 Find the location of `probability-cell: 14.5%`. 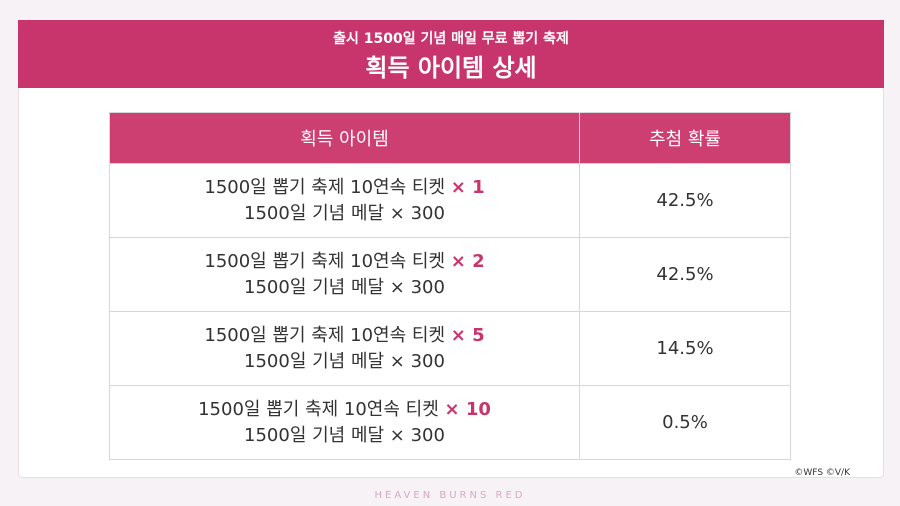

probability-cell: 14.5% is located at coordinates (685, 348).